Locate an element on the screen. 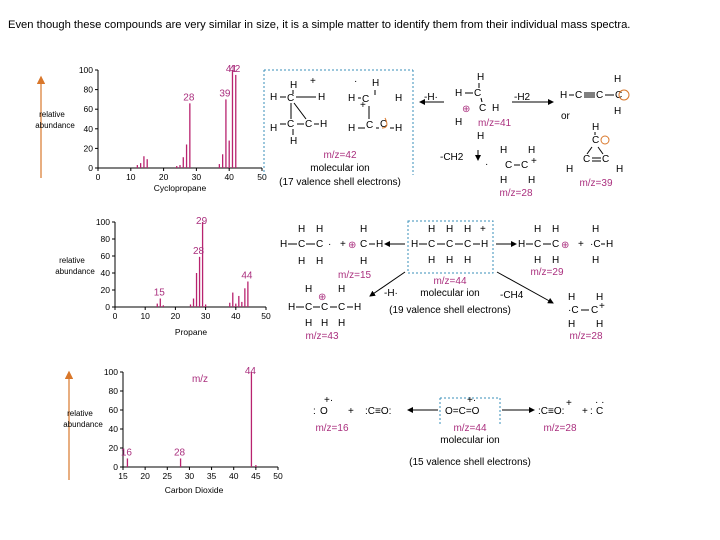  ethylene-ion-structure: H H · C C + H H is located at coordinates (511, 165).